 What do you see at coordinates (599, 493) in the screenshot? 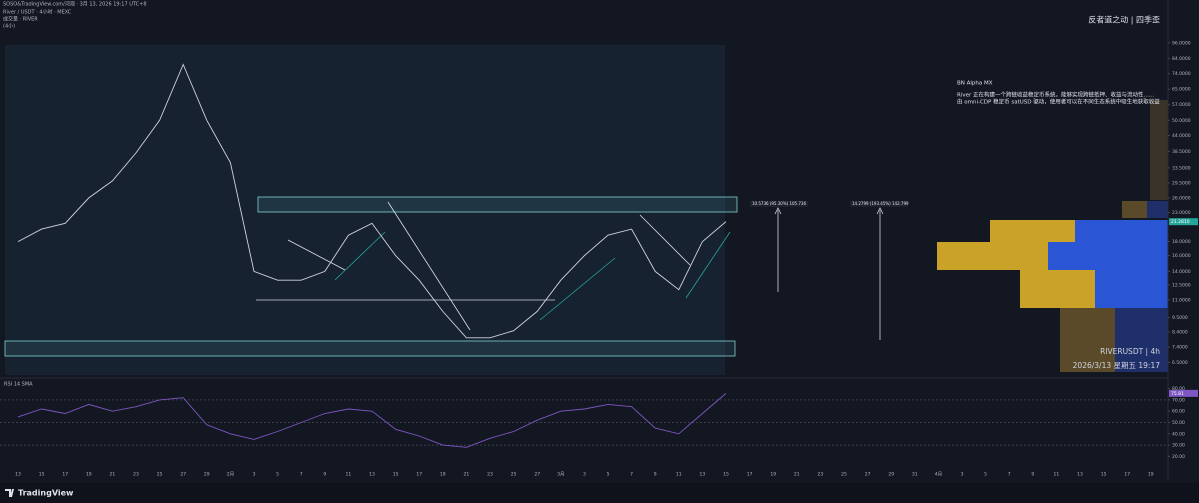
I see `footer-bar` at bounding box center [599, 493].